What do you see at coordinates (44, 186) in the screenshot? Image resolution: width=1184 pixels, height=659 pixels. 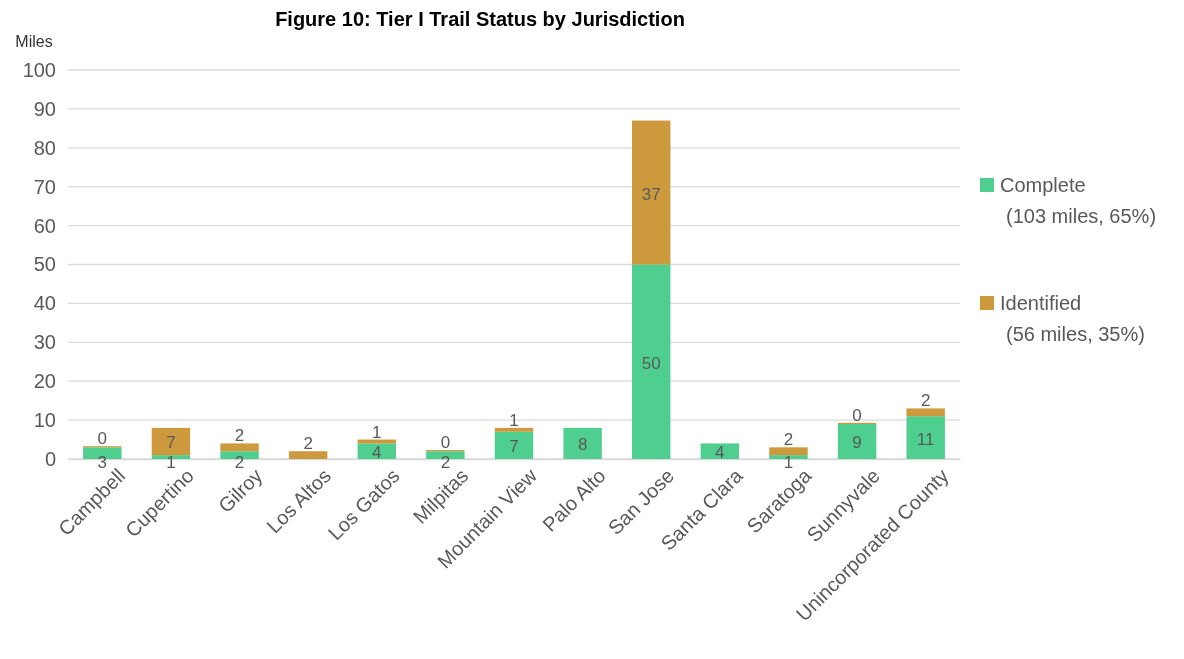 I see `y-tick-label: 70` at bounding box center [44, 186].